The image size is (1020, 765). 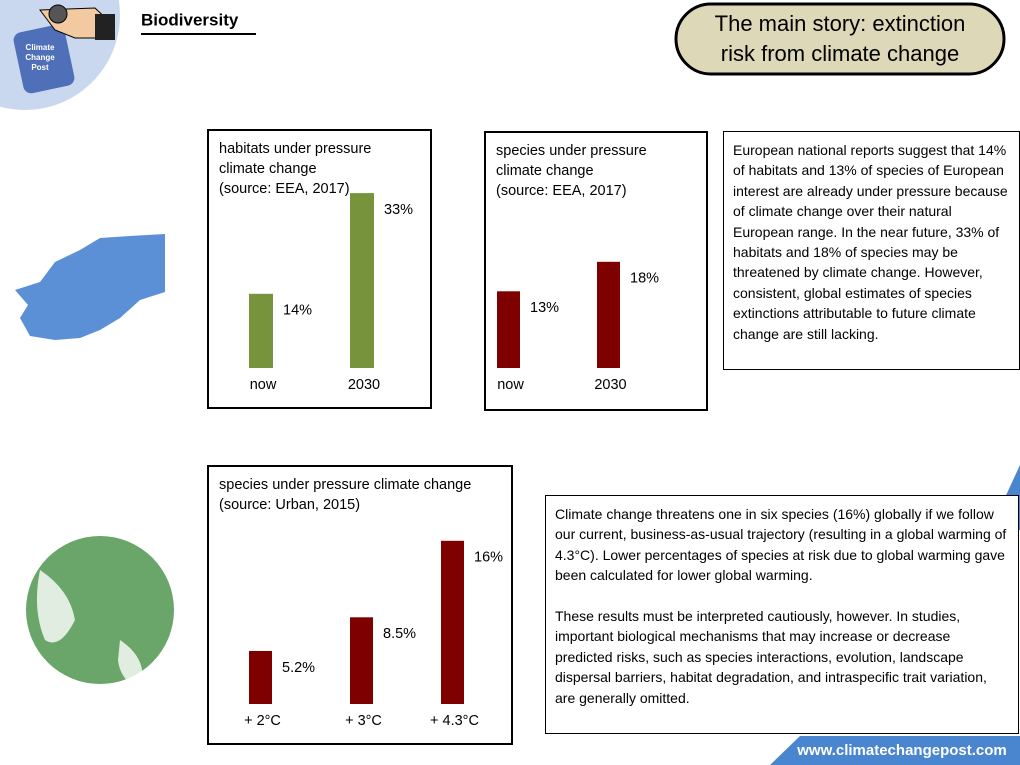 What do you see at coordinates (840, 39) in the screenshot?
I see `story-bubble` at bounding box center [840, 39].